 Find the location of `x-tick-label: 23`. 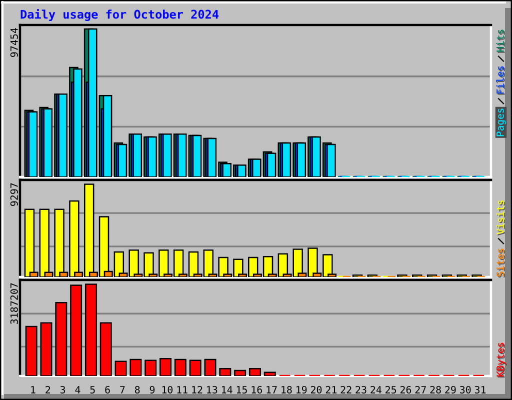

x-tick-label: 23 is located at coordinates (361, 390).